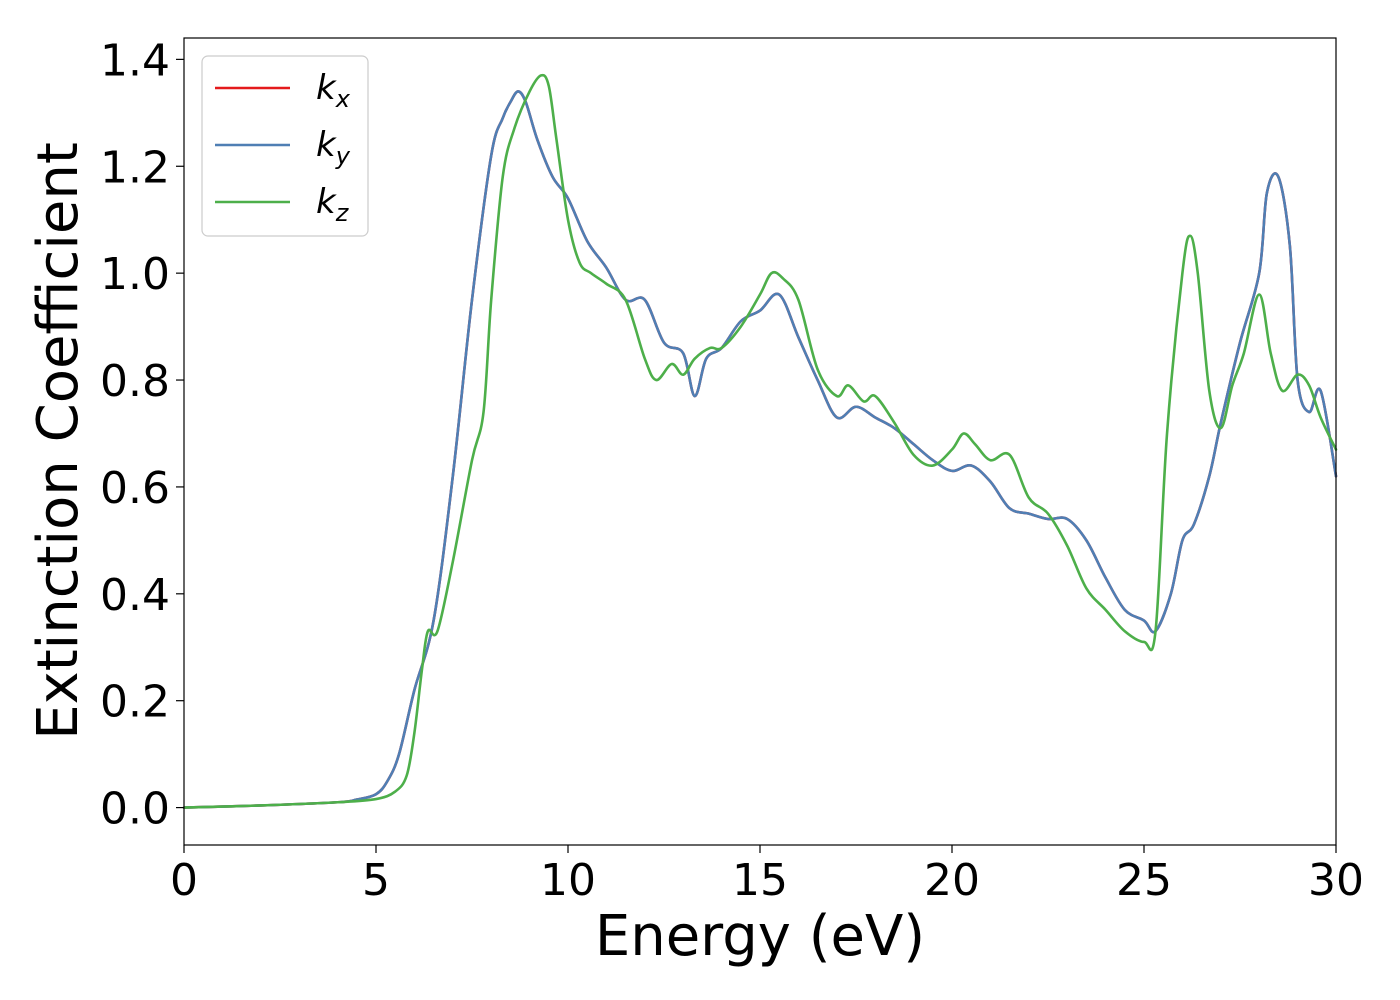 This screenshot has width=1400, height=1000. Describe the element at coordinates (135, 274) in the screenshot. I see `y-tick-label: 1.0` at that location.